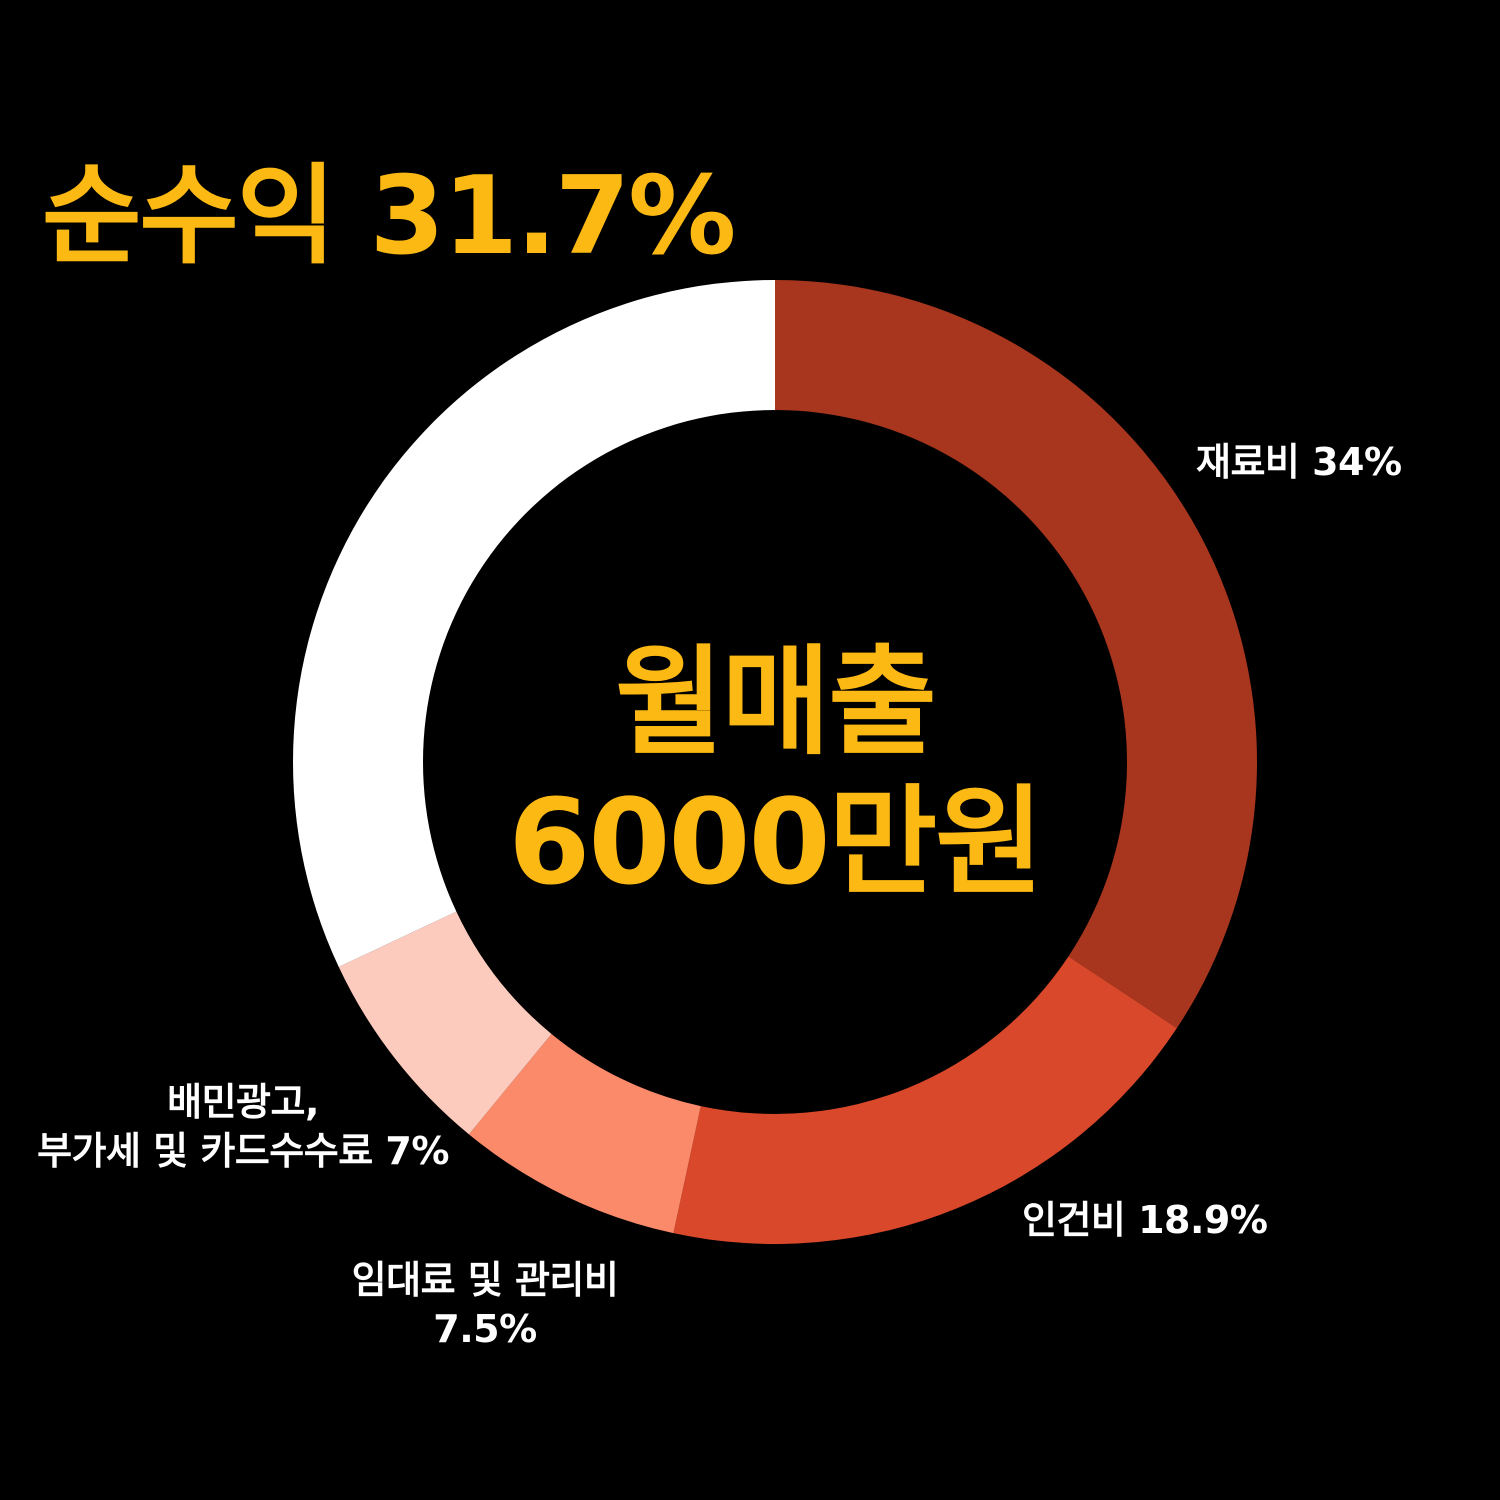  Describe the element at coordinates (776, 702) in the screenshot. I see `center-label-line1: 월매출` at that location.